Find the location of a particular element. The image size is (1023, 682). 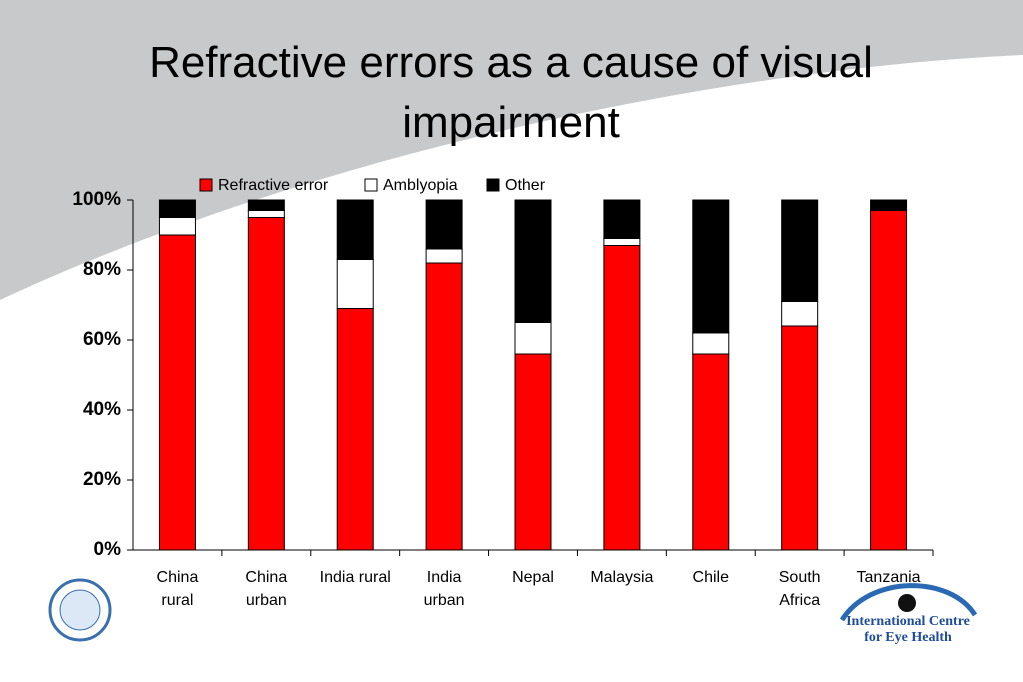

logo-eye is located at coordinates (907, 603).